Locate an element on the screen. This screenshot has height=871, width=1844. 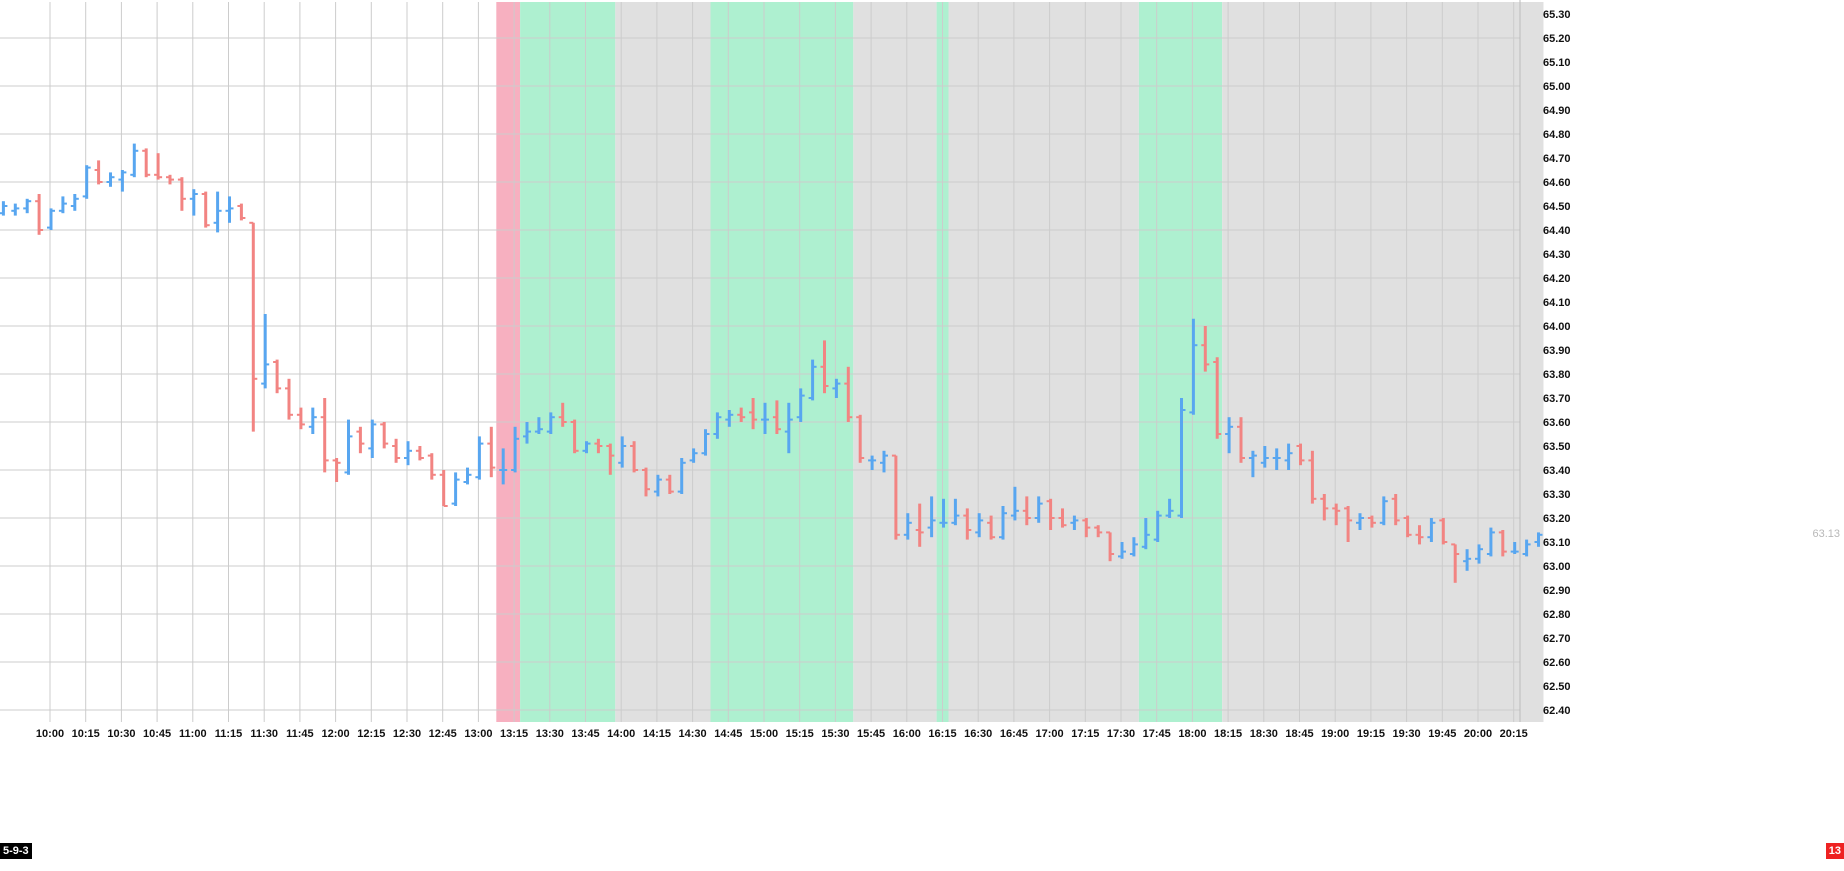
x-tick-label: 13:15 is located at coordinates (514, 734).